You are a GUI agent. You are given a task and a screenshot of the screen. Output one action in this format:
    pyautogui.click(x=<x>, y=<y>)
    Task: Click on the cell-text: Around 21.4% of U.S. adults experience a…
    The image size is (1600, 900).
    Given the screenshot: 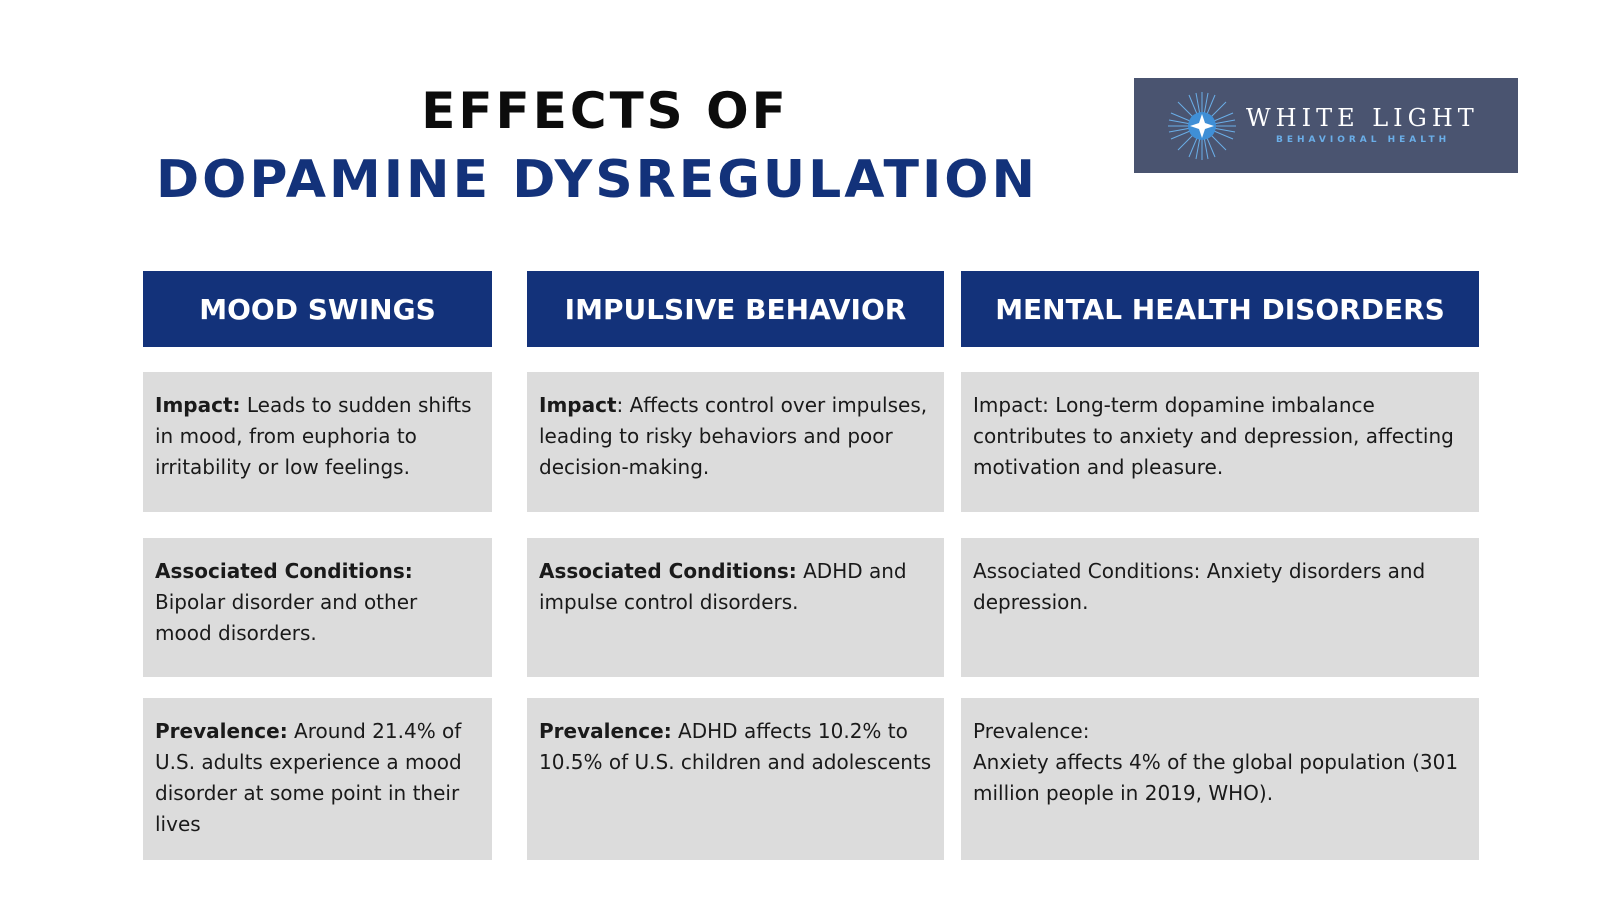 What is the action you would take?
    pyautogui.click(x=308, y=777)
    